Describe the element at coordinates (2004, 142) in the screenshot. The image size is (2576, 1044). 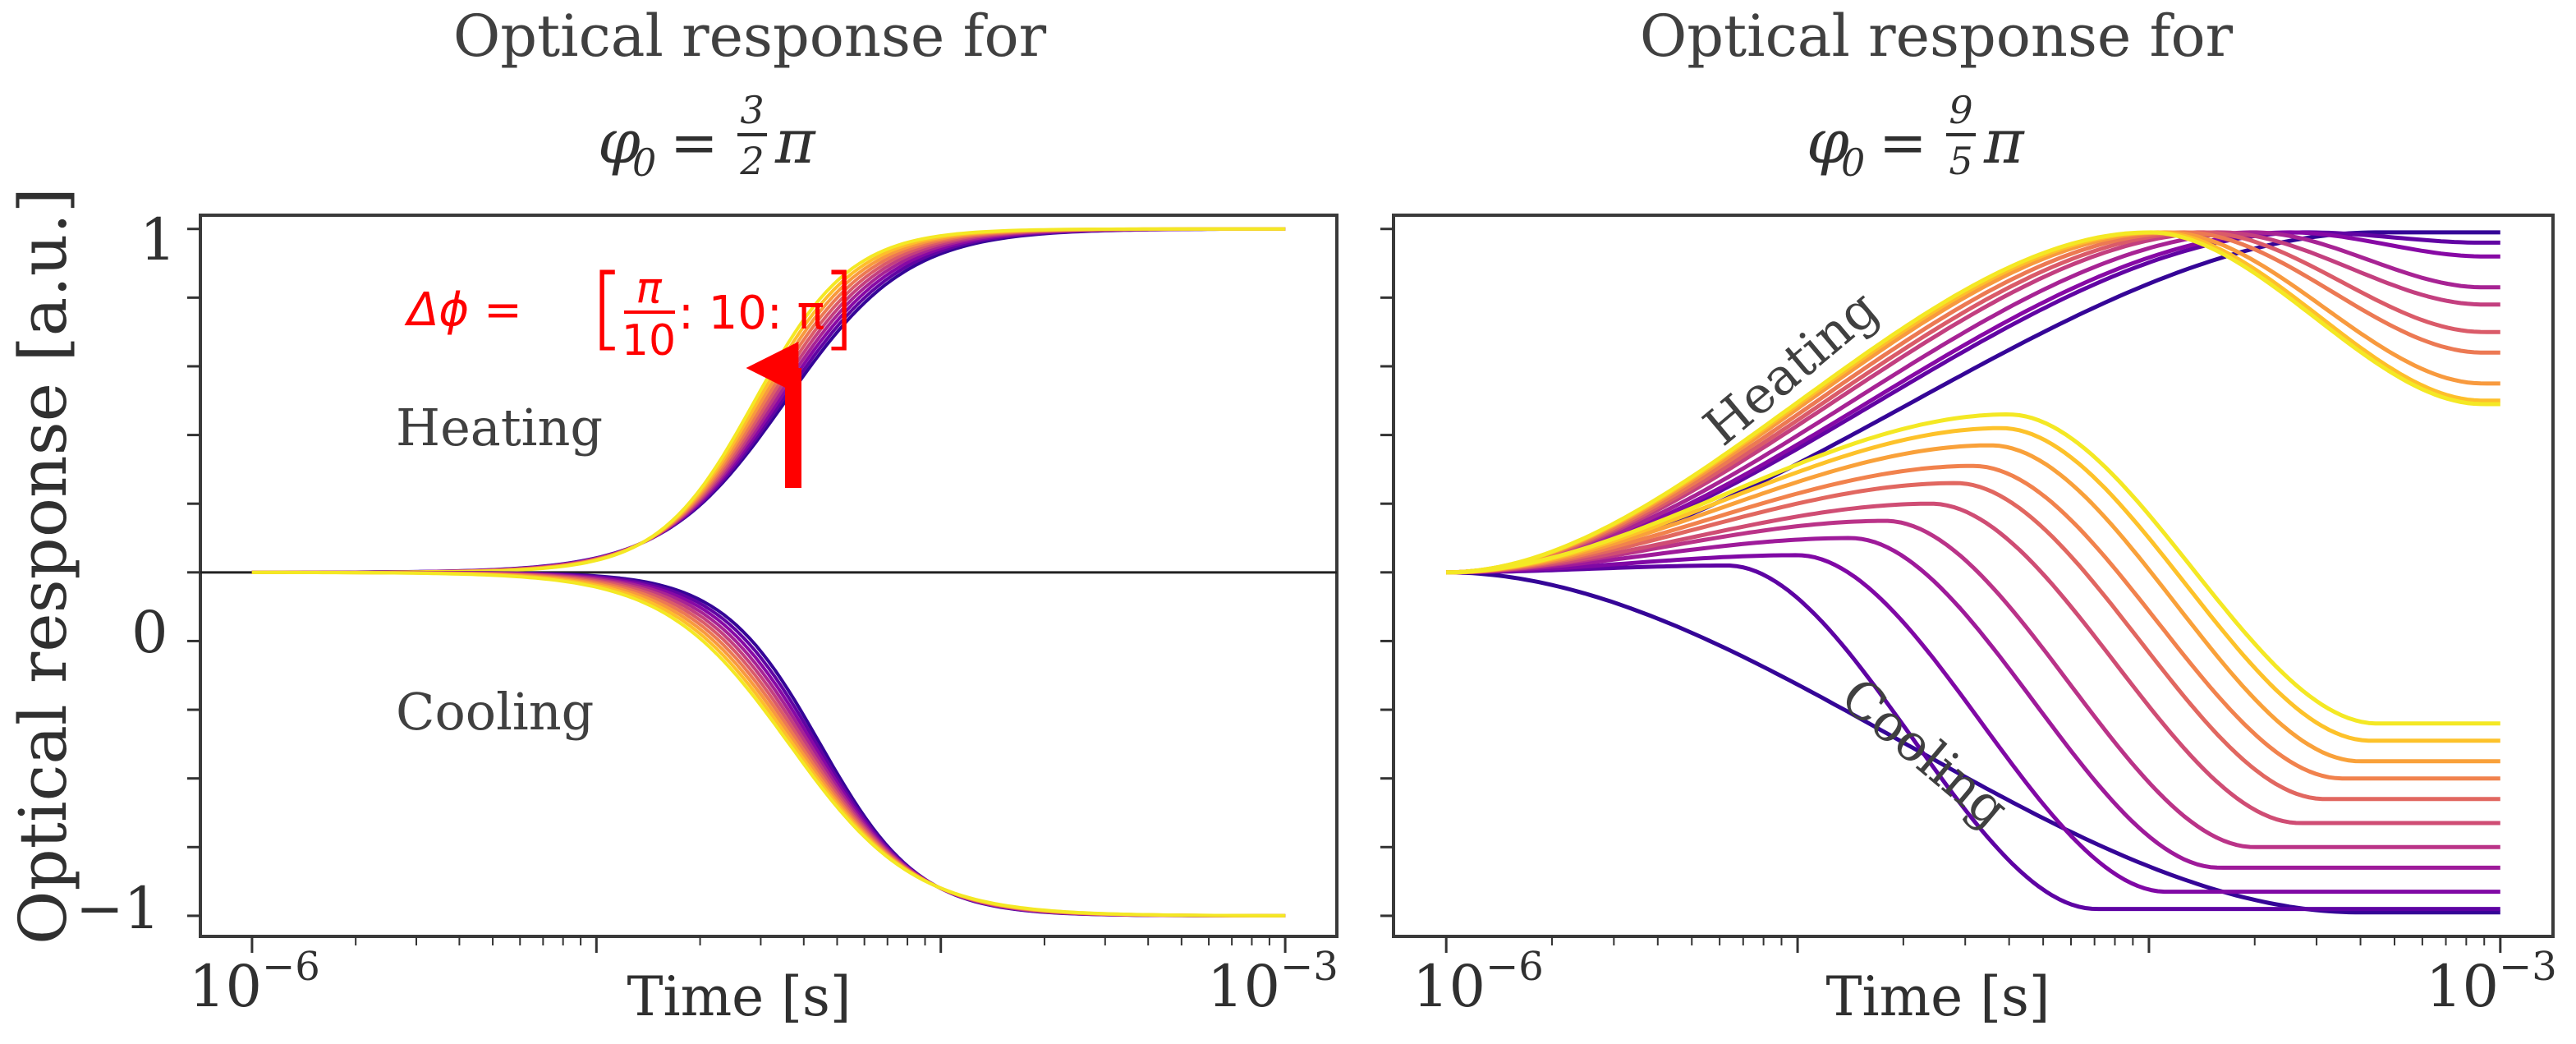
I see `right-title-pi: π` at that location.